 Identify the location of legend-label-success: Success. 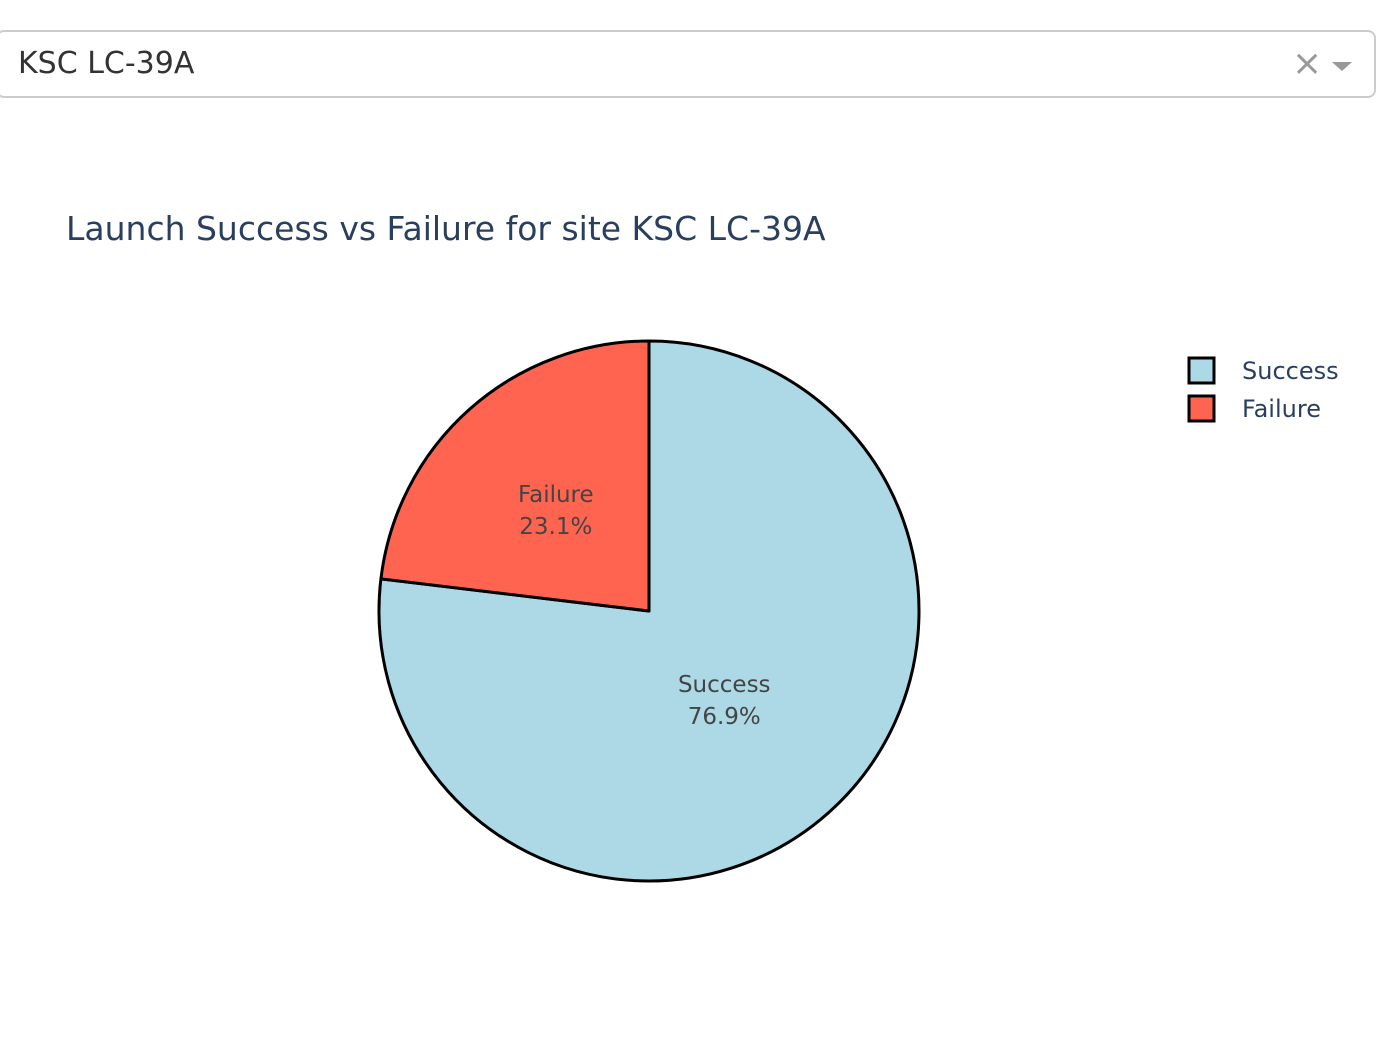
(1290, 371).